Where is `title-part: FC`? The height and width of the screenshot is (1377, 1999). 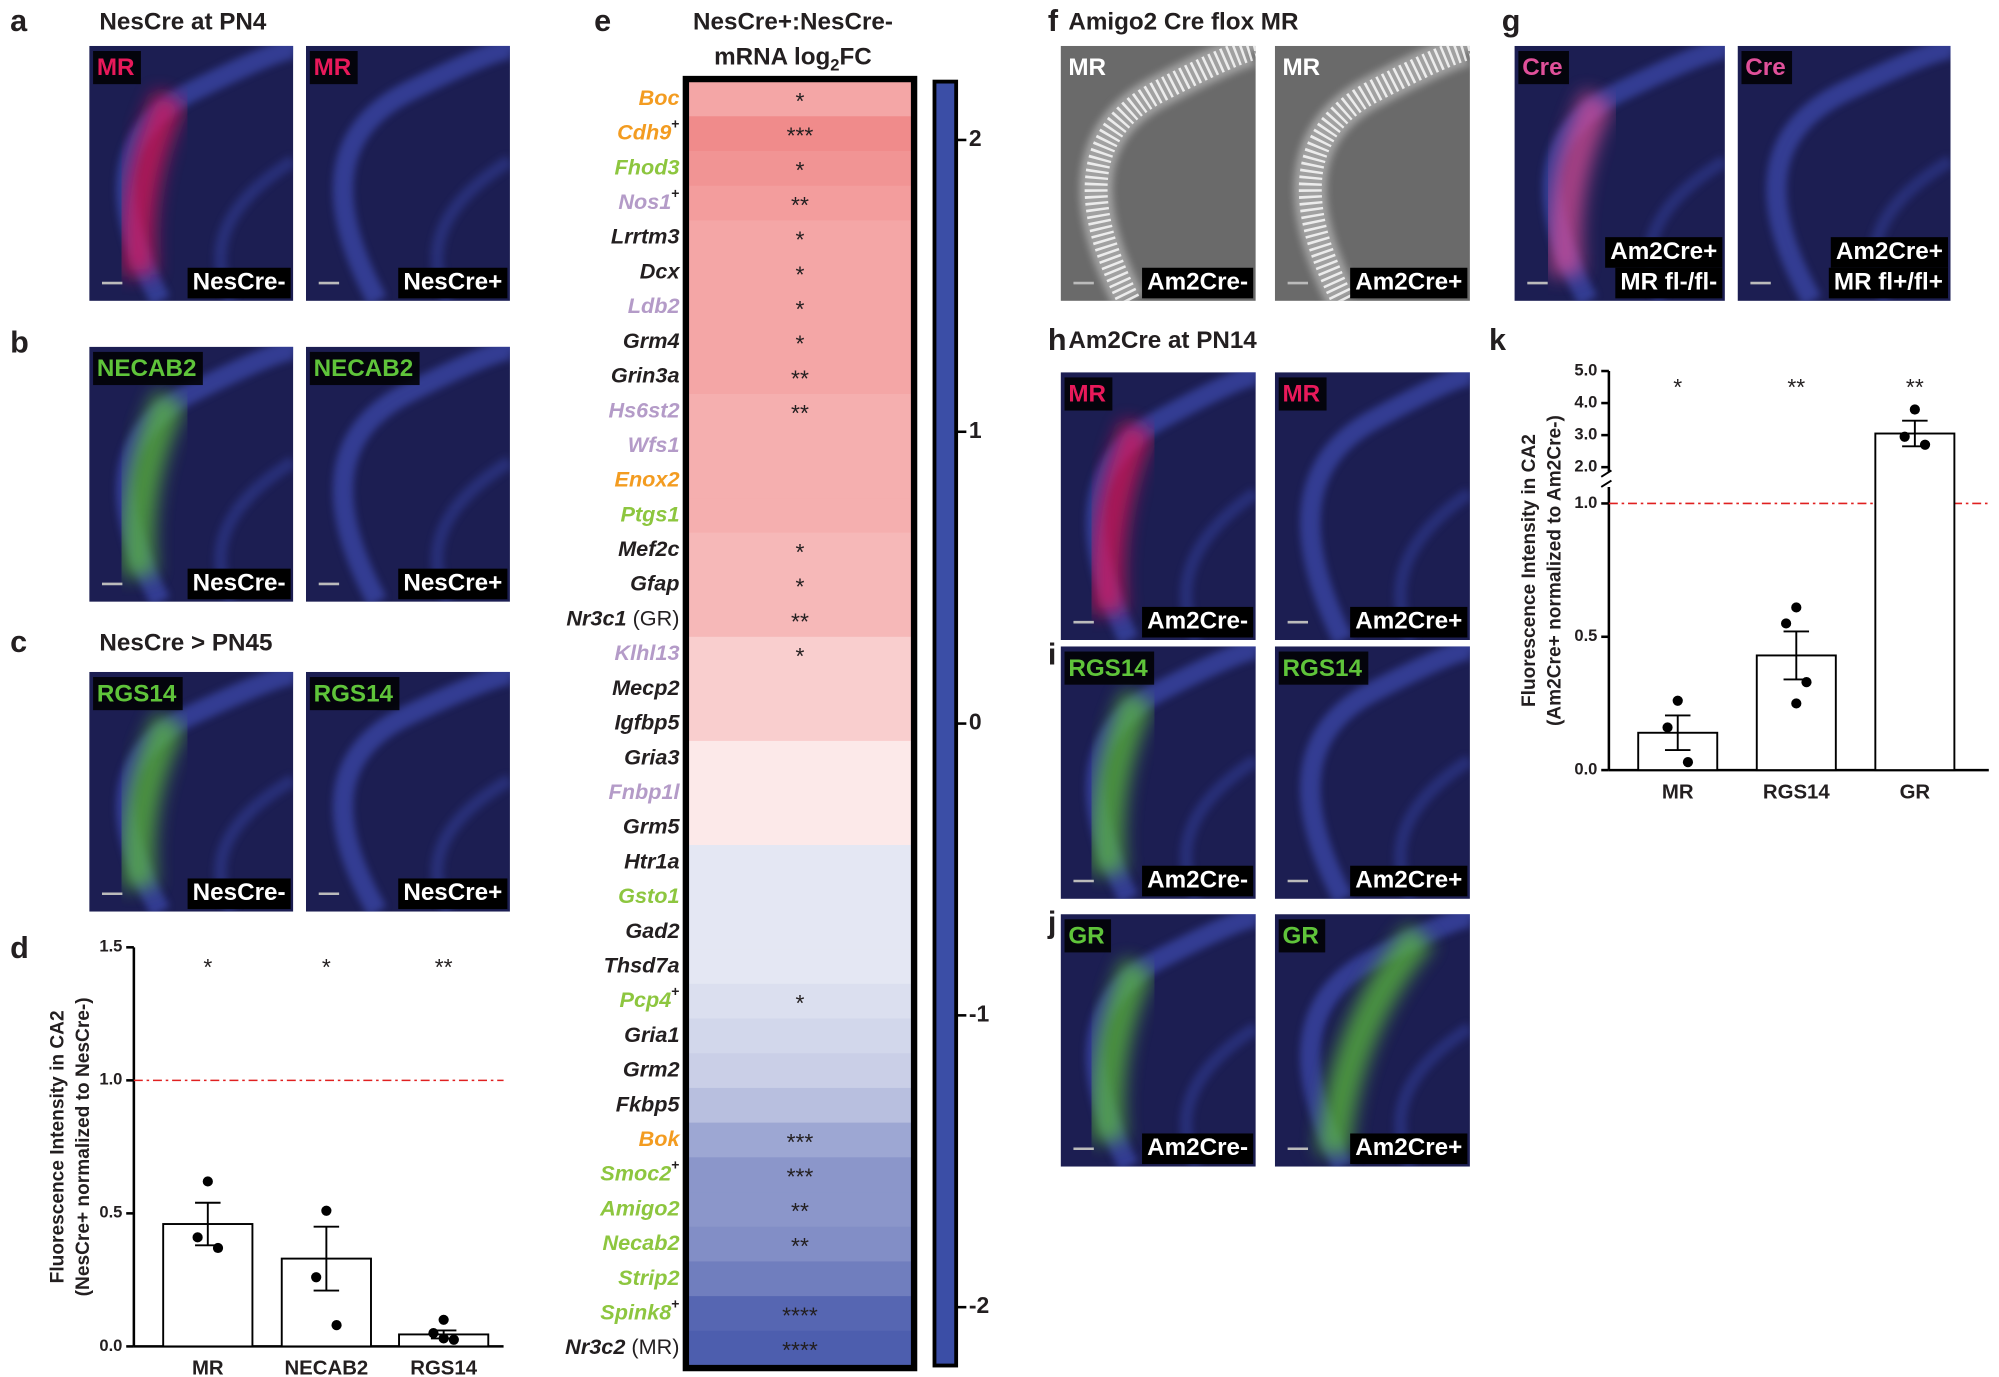 title-part: FC is located at coordinates (856, 57).